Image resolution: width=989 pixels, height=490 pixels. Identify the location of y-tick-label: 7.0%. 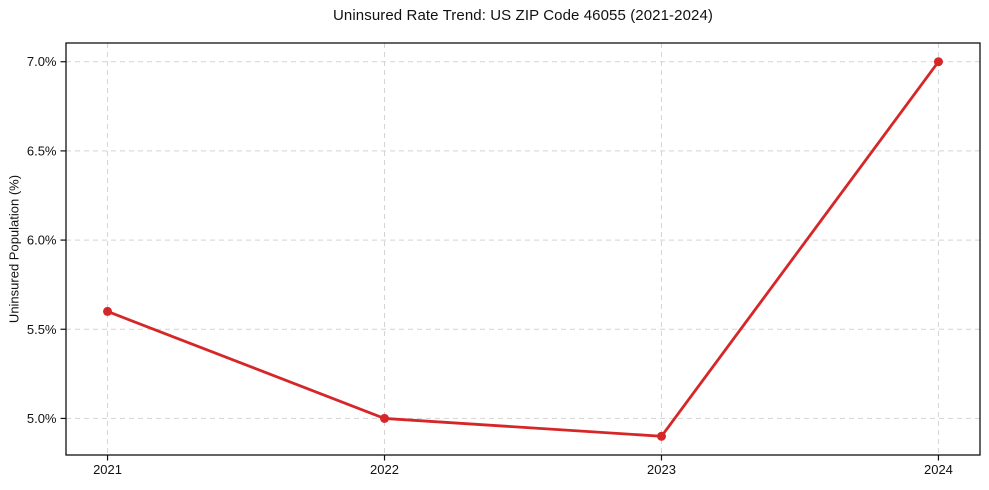
(42, 61).